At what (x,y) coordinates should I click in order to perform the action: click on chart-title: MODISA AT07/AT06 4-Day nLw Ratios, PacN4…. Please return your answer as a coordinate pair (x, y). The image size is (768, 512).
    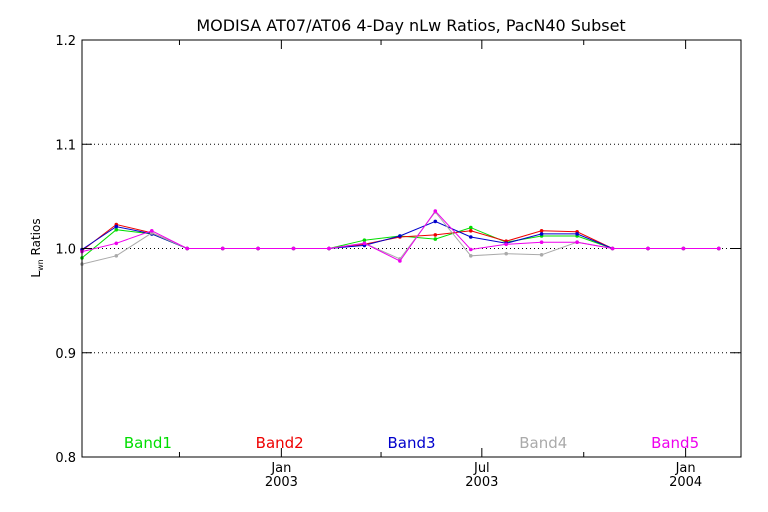
    Looking at the image, I should click on (410, 25).